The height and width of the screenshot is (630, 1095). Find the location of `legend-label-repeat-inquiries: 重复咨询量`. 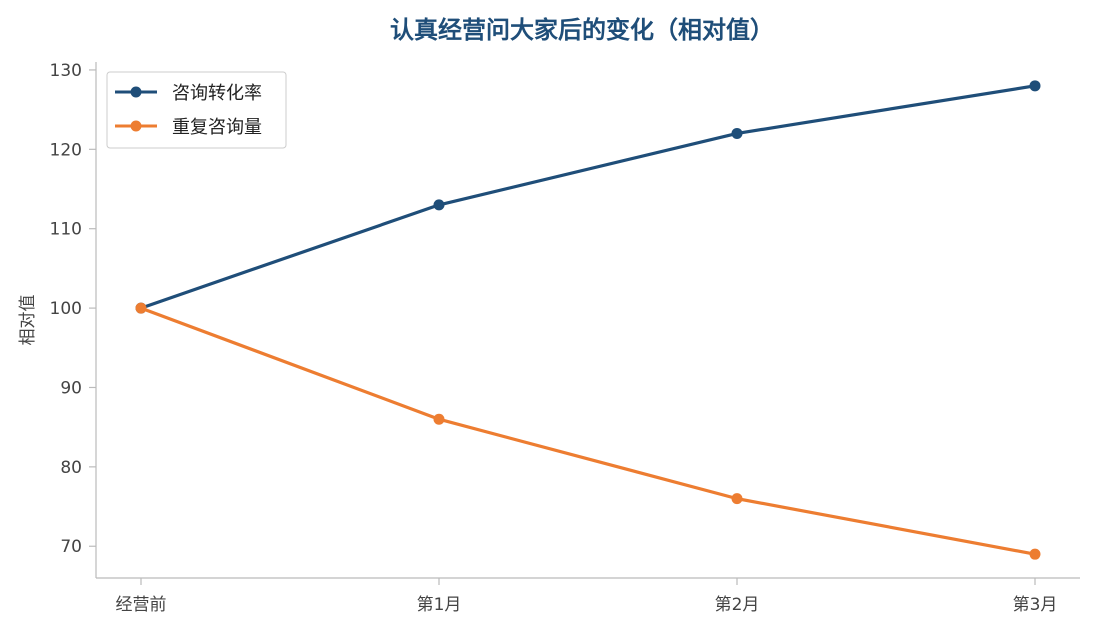

legend-label-repeat-inquiries: 重复咨询量 is located at coordinates (217, 127).